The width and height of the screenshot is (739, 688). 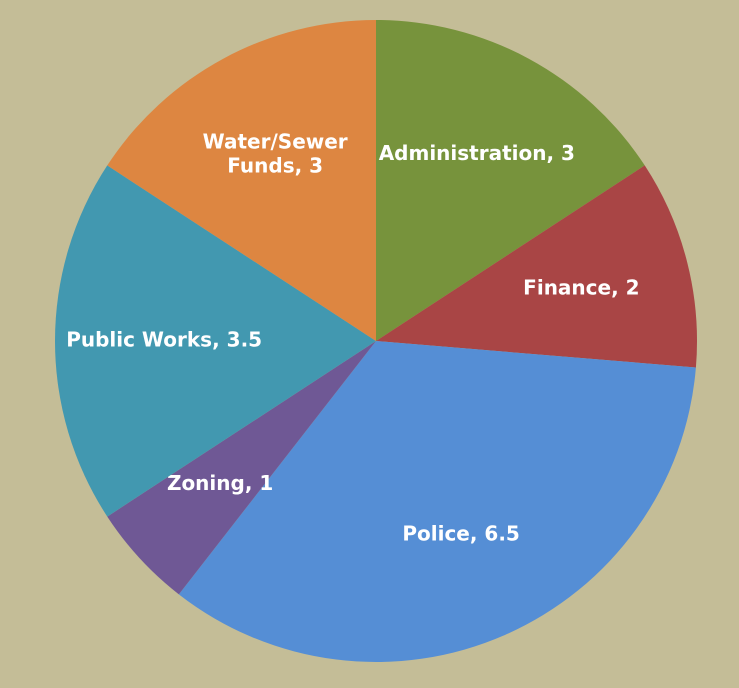 What do you see at coordinates (164, 340) in the screenshot?
I see `data-label: Public Works, 3.5` at bounding box center [164, 340].